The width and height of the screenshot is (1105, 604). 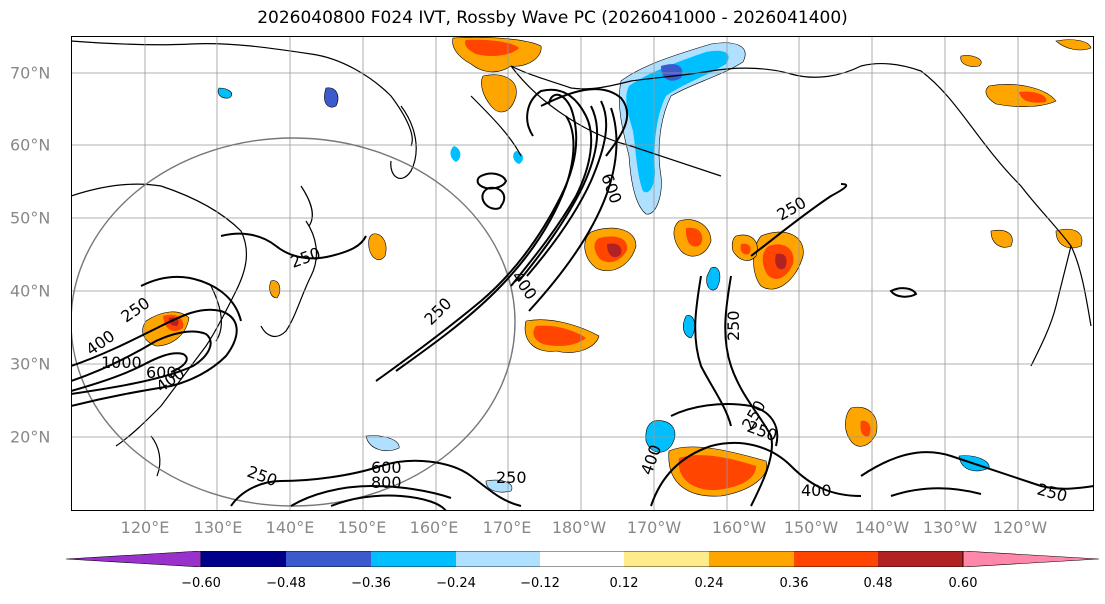 What do you see at coordinates (290, 527) in the screenshot?
I see `lon-label: 140°E` at bounding box center [290, 527].